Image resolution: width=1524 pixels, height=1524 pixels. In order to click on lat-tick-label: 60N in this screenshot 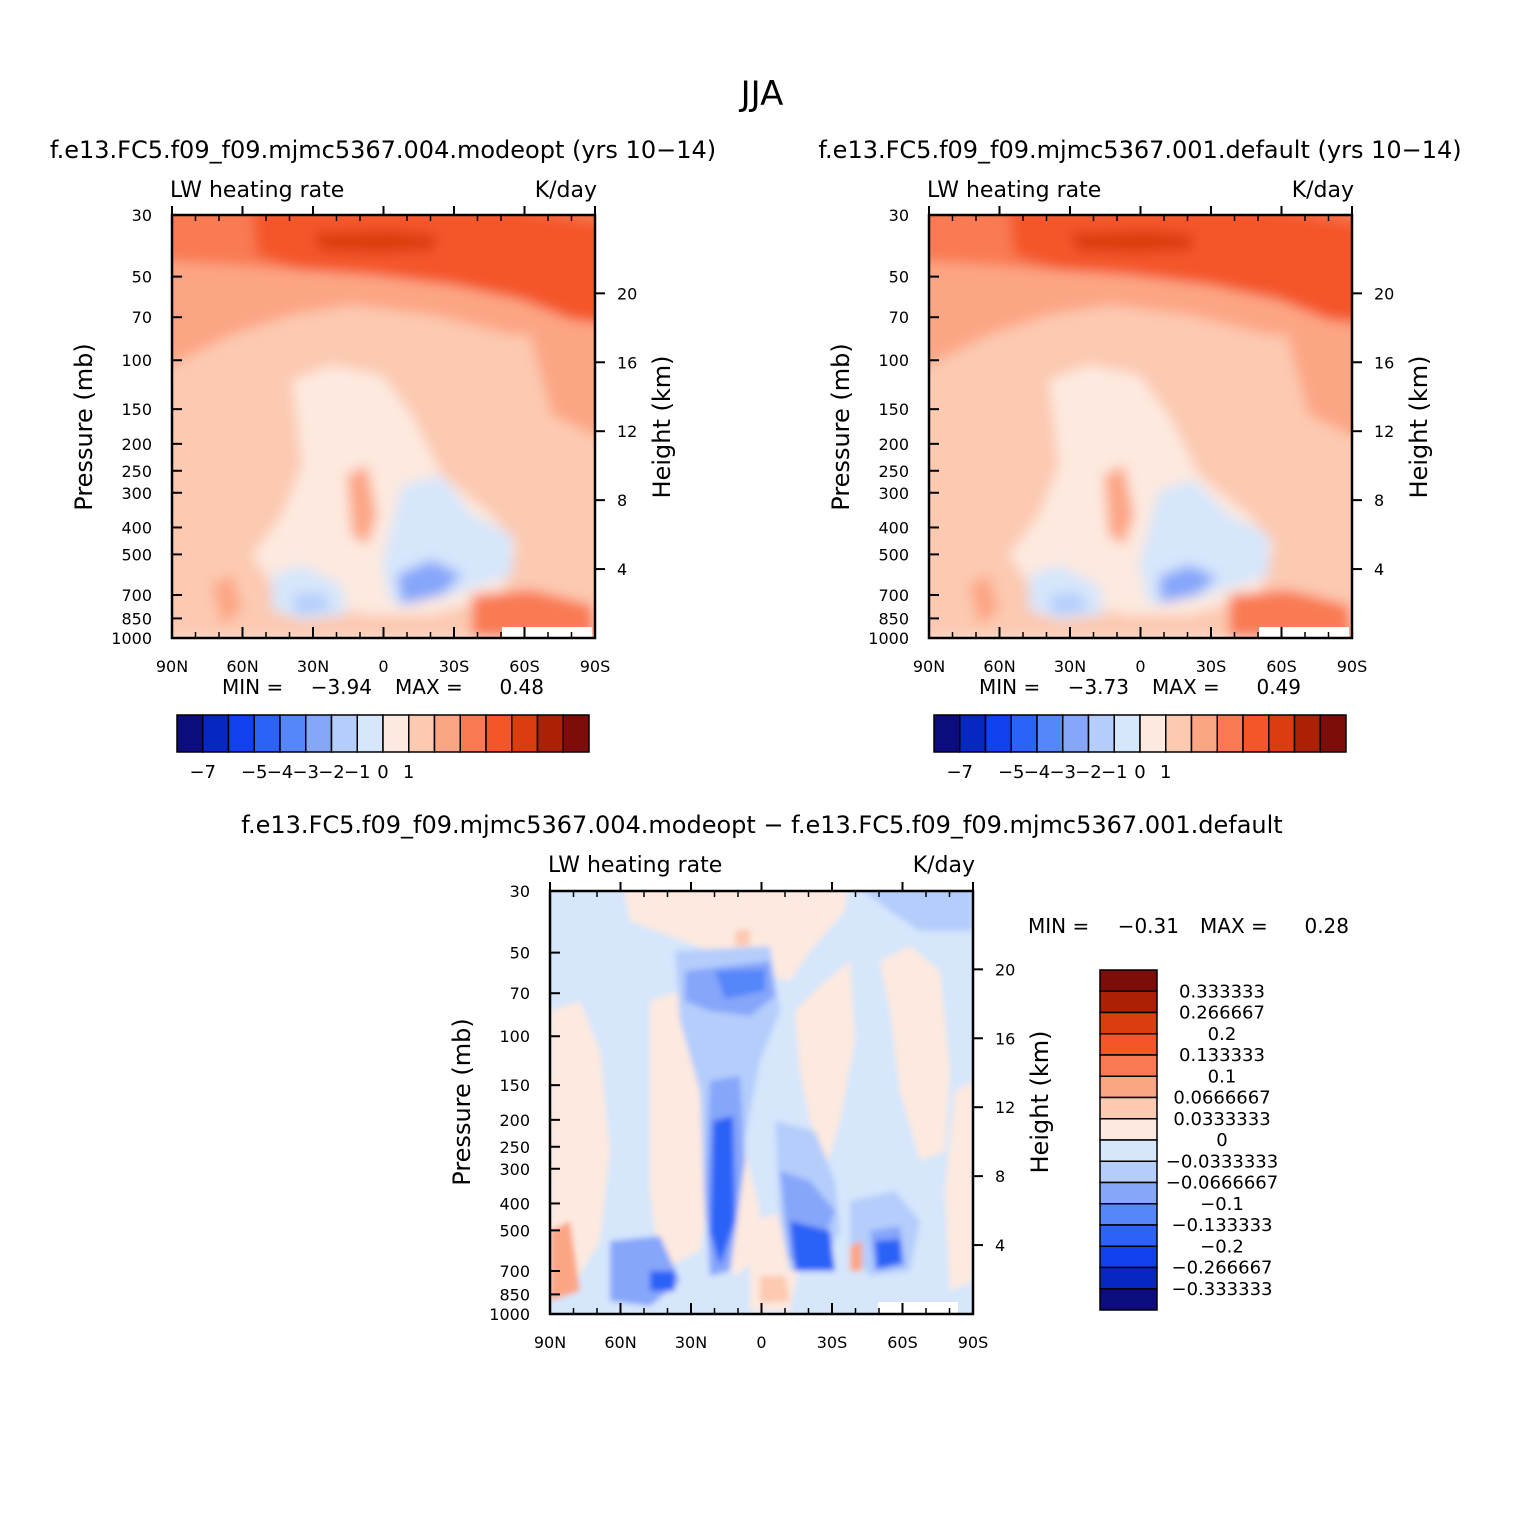, I will do `click(242, 666)`.